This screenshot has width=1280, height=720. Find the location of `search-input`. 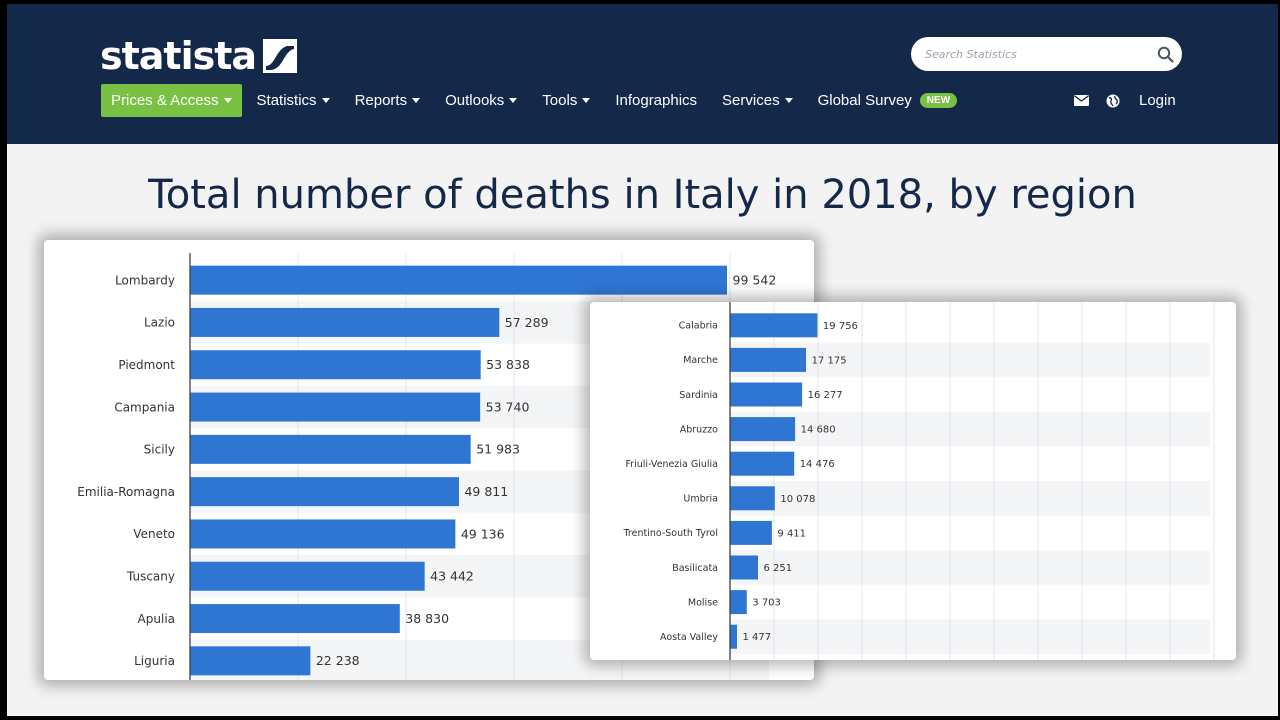

search-input is located at coordinates (1035, 54).